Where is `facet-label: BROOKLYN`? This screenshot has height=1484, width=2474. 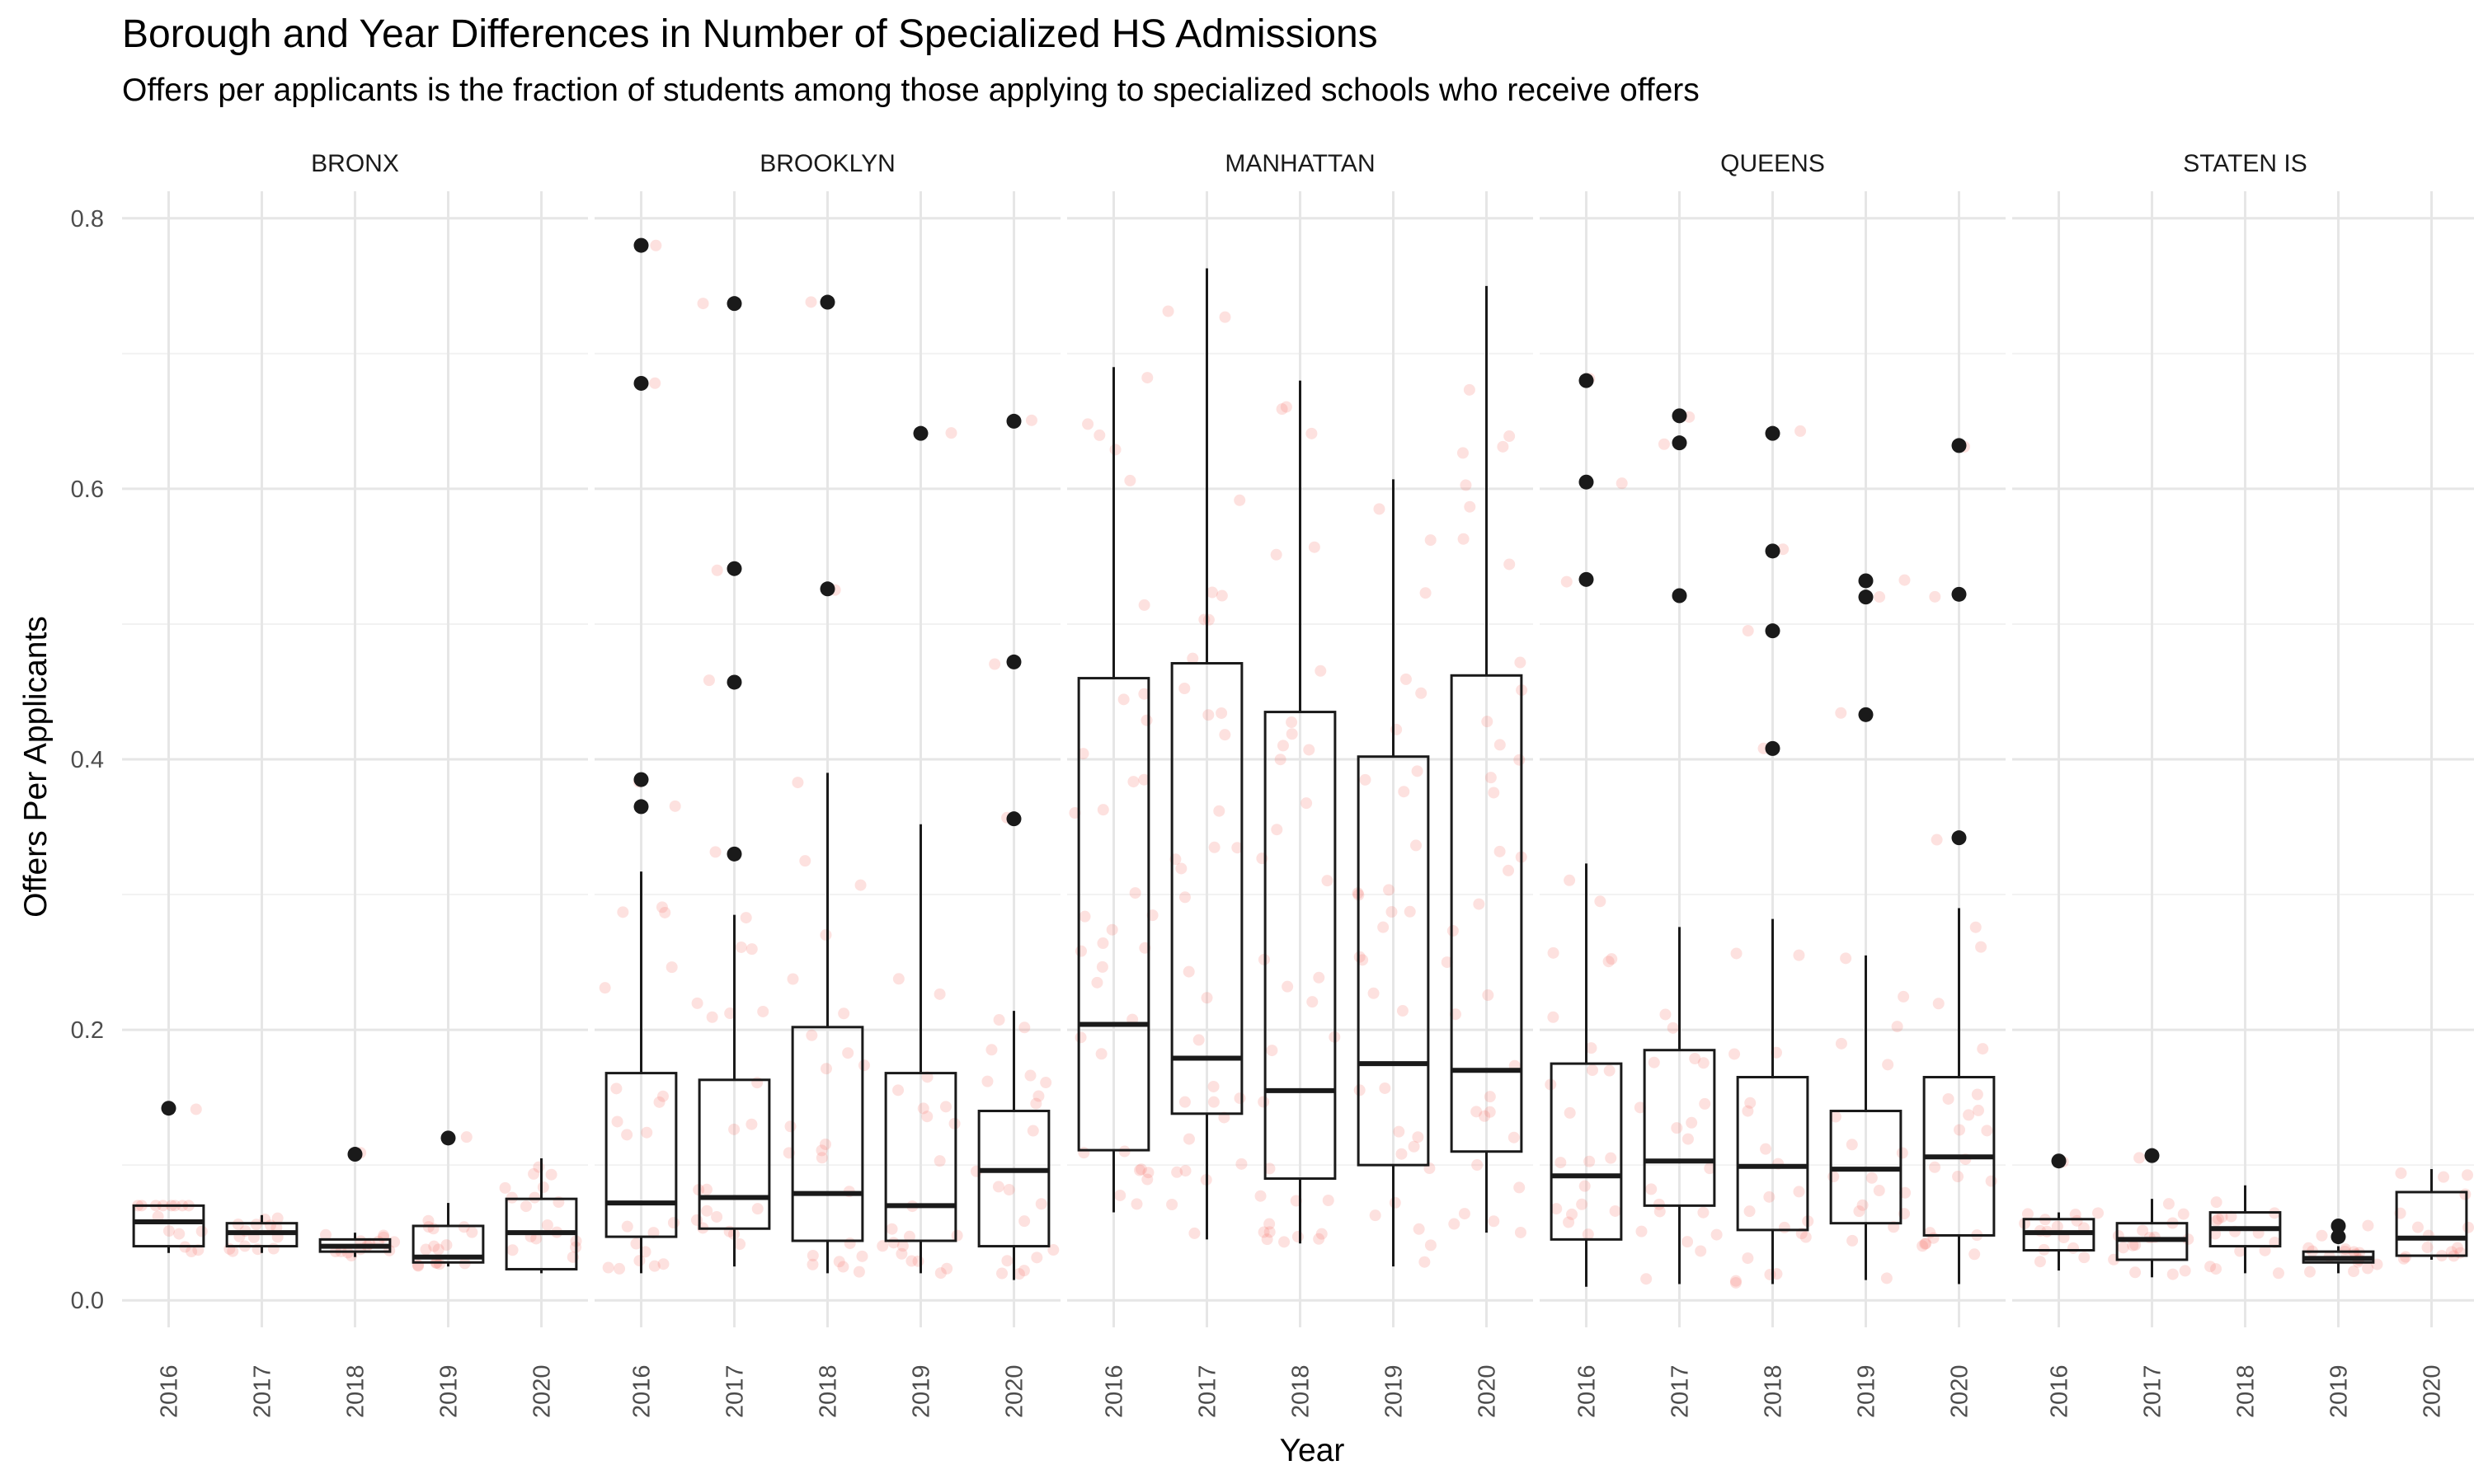 facet-label: BROOKLYN is located at coordinates (828, 163).